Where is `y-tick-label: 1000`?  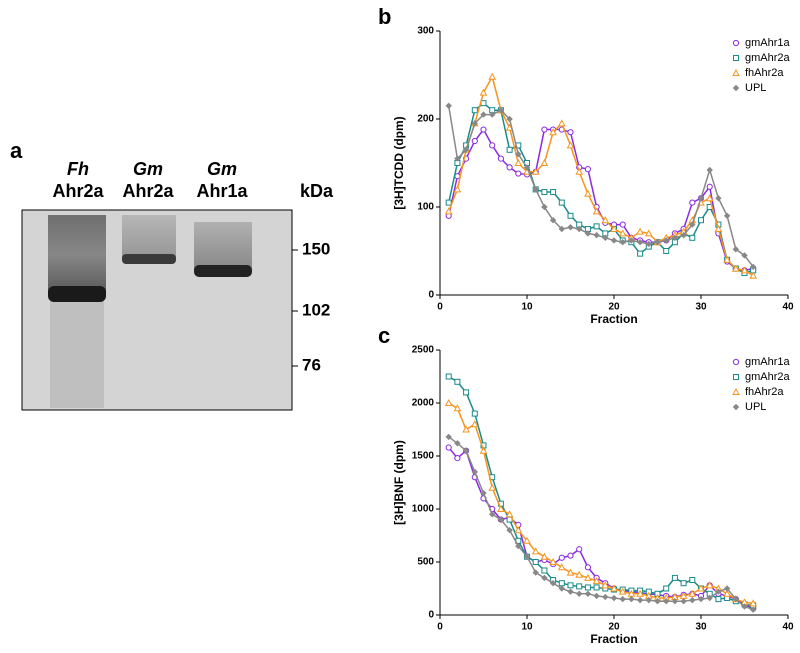 y-tick-label: 1000 is located at coordinates (423, 509).